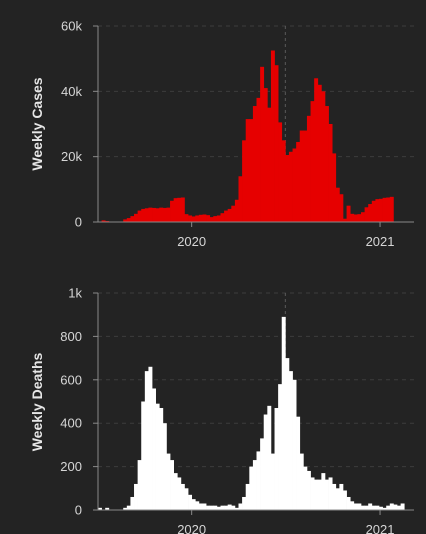 The width and height of the screenshot is (426, 534). Describe the element at coordinates (71, 91) in the screenshot. I see `cases-y-tick-label: 40k` at that location.